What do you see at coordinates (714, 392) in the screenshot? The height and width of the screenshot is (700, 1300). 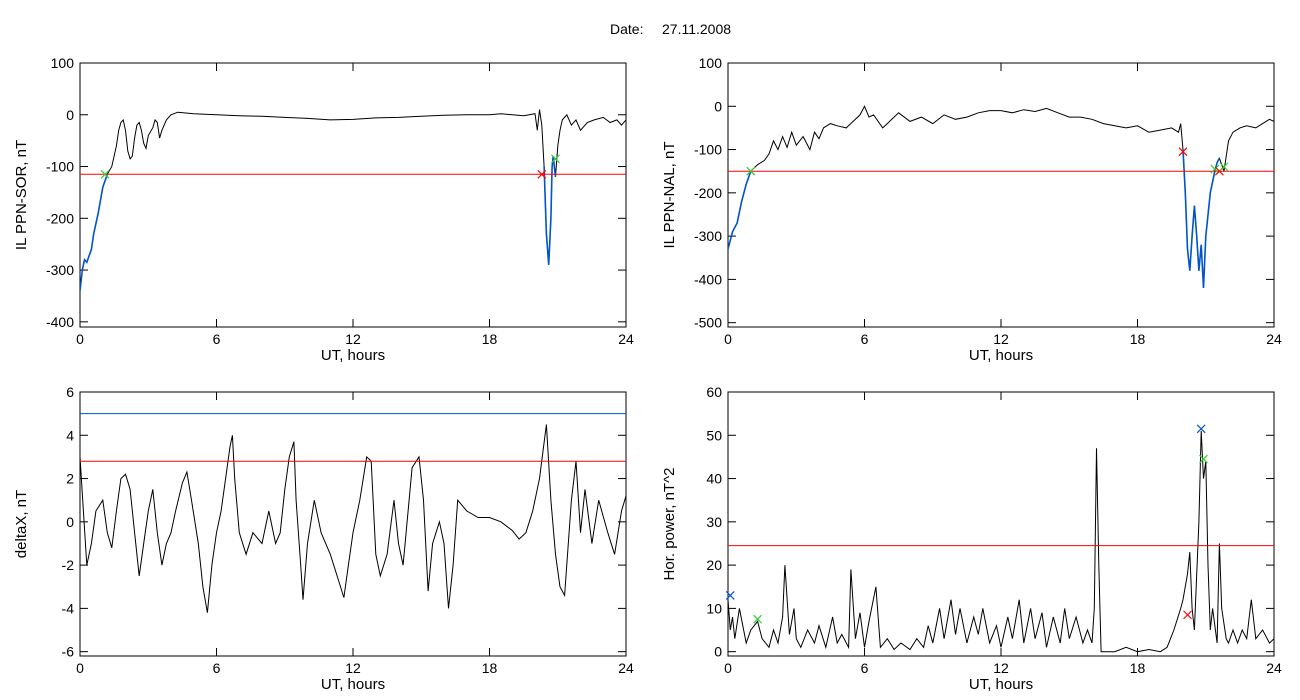 I see `y-tick-label: 60` at bounding box center [714, 392].